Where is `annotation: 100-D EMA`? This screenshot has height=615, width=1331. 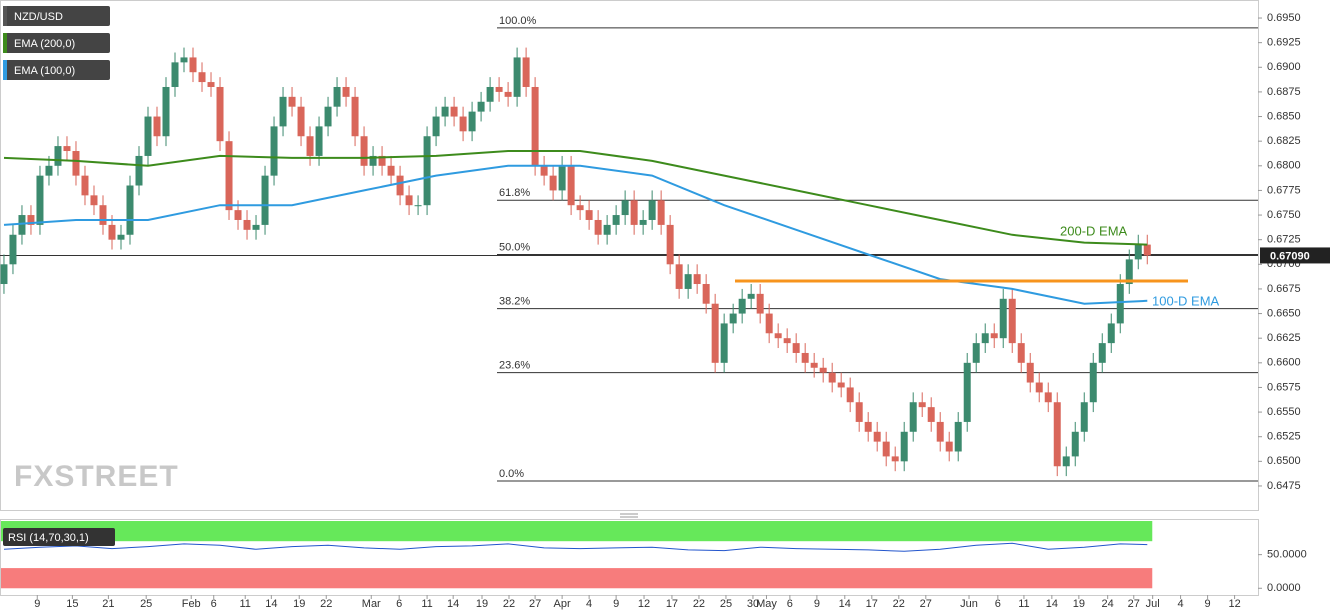 annotation: 100-D EMA is located at coordinates (1186, 300).